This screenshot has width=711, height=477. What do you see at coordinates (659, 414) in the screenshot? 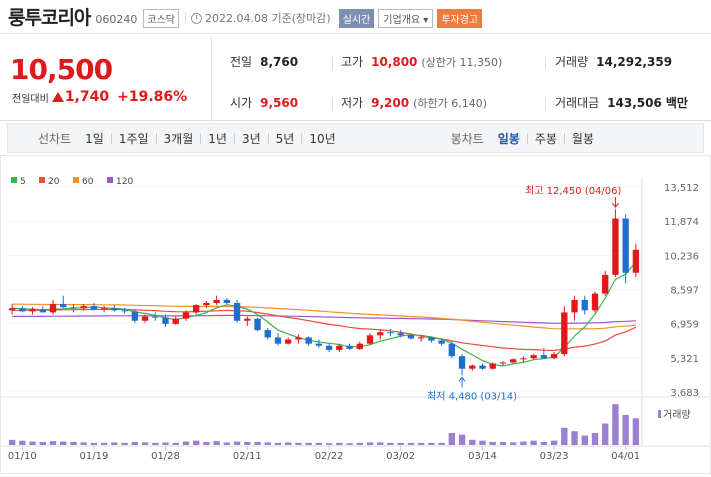
I see `volume-legend-swatch` at bounding box center [659, 414].